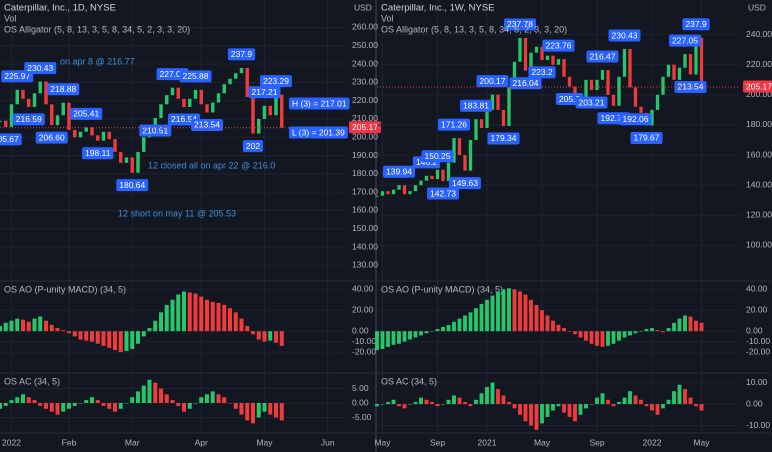  I want to click on y-tick-label: 0.00, so click(360, 330).